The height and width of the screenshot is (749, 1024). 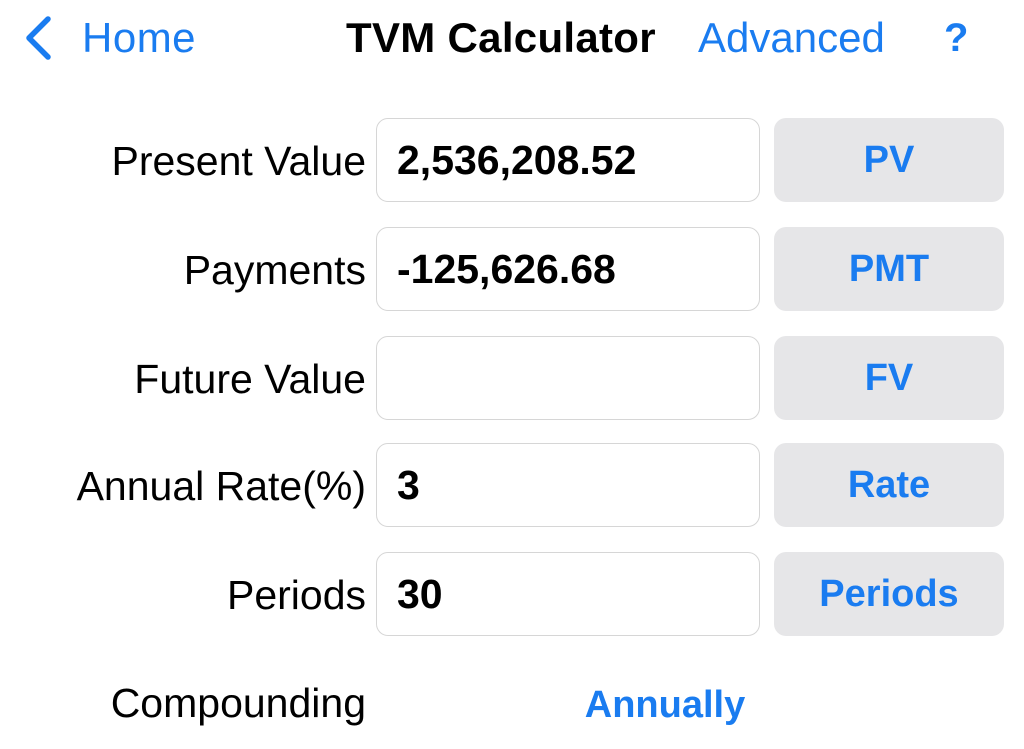 I want to click on chevron-left-icon, so click(x=38, y=38).